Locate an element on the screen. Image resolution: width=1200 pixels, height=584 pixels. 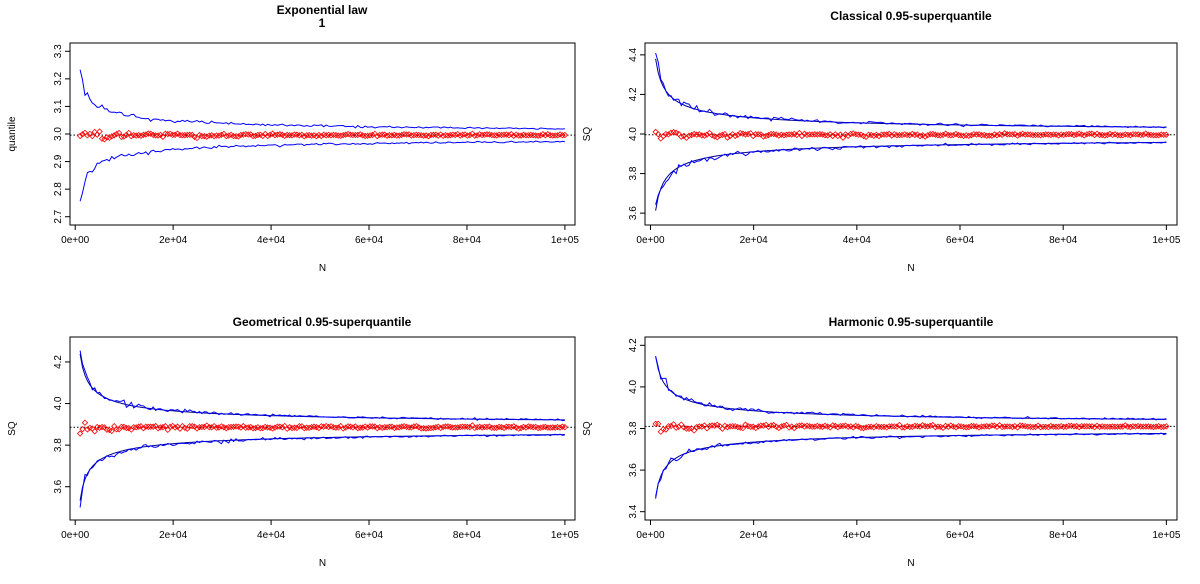
chart-subtitle: 1 is located at coordinates (322, 23).